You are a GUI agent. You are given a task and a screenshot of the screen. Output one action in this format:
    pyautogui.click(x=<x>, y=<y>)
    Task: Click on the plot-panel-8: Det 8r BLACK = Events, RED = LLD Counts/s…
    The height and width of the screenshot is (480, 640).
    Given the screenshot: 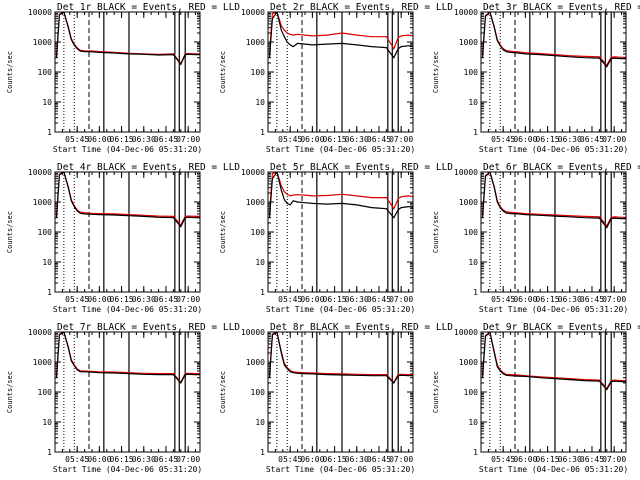 What is the action you would take?
    pyautogui.click(x=336, y=398)
    